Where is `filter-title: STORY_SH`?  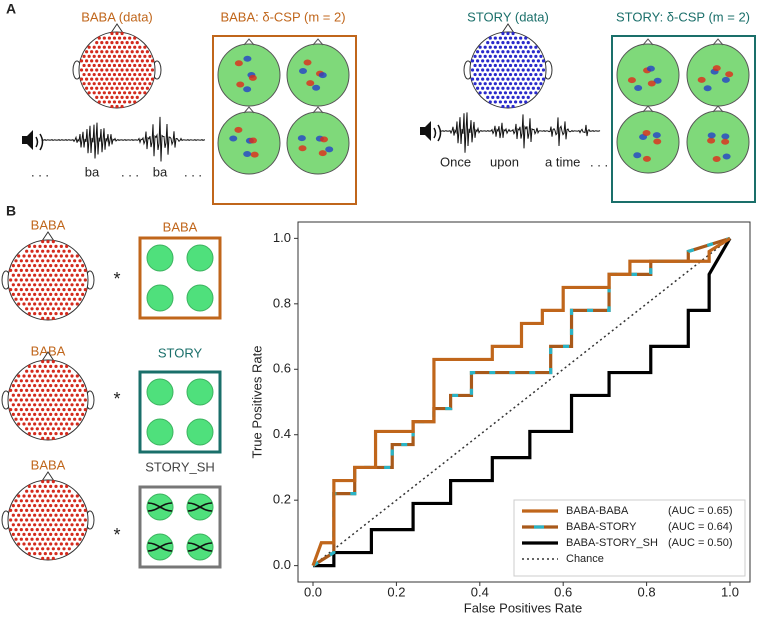
filter-title: STORY_SH is located at coordinates (180, 466).